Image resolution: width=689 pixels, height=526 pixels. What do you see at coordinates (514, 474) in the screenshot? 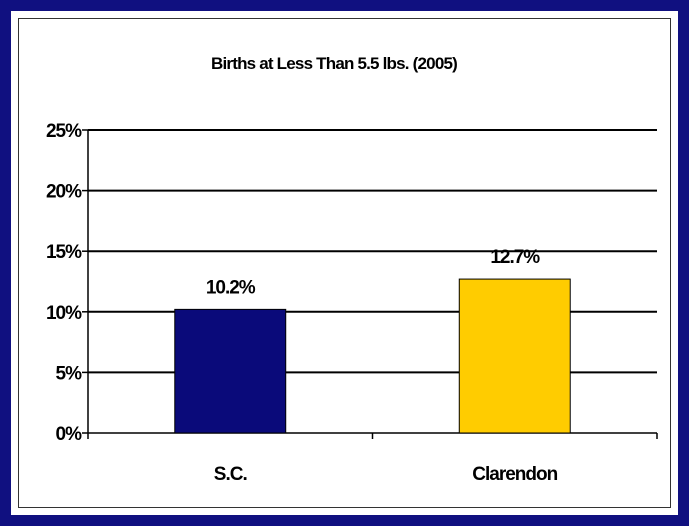
I see `x-tick-label: Clarendon` at bounding box center [514, 474].